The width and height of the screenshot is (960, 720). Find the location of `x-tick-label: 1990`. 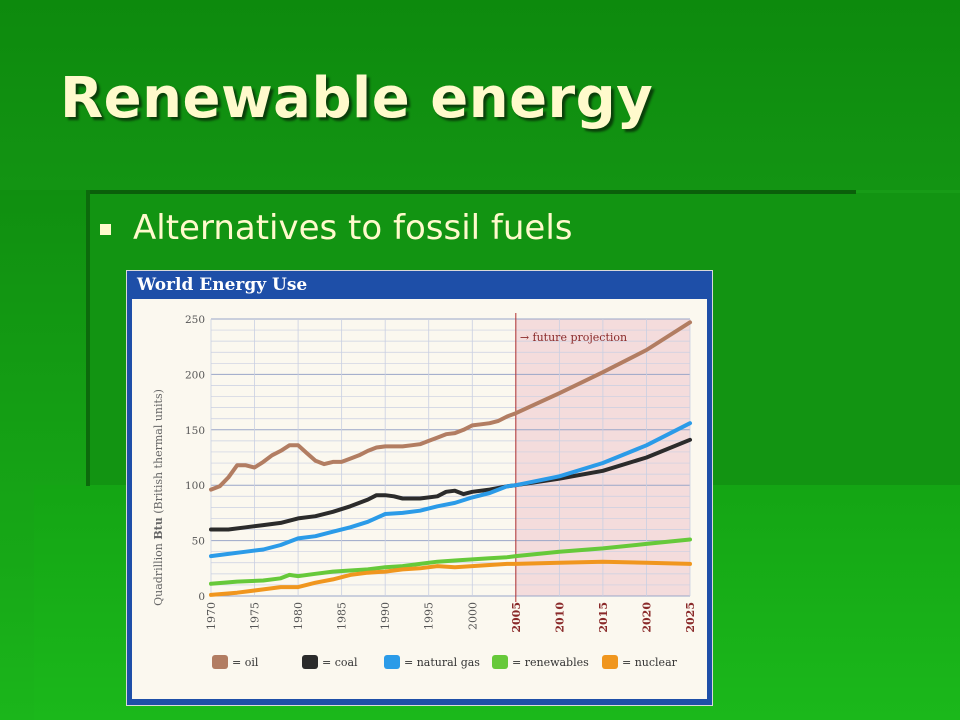

x-tick-label: 1990 is located at coordinates (385, 616).